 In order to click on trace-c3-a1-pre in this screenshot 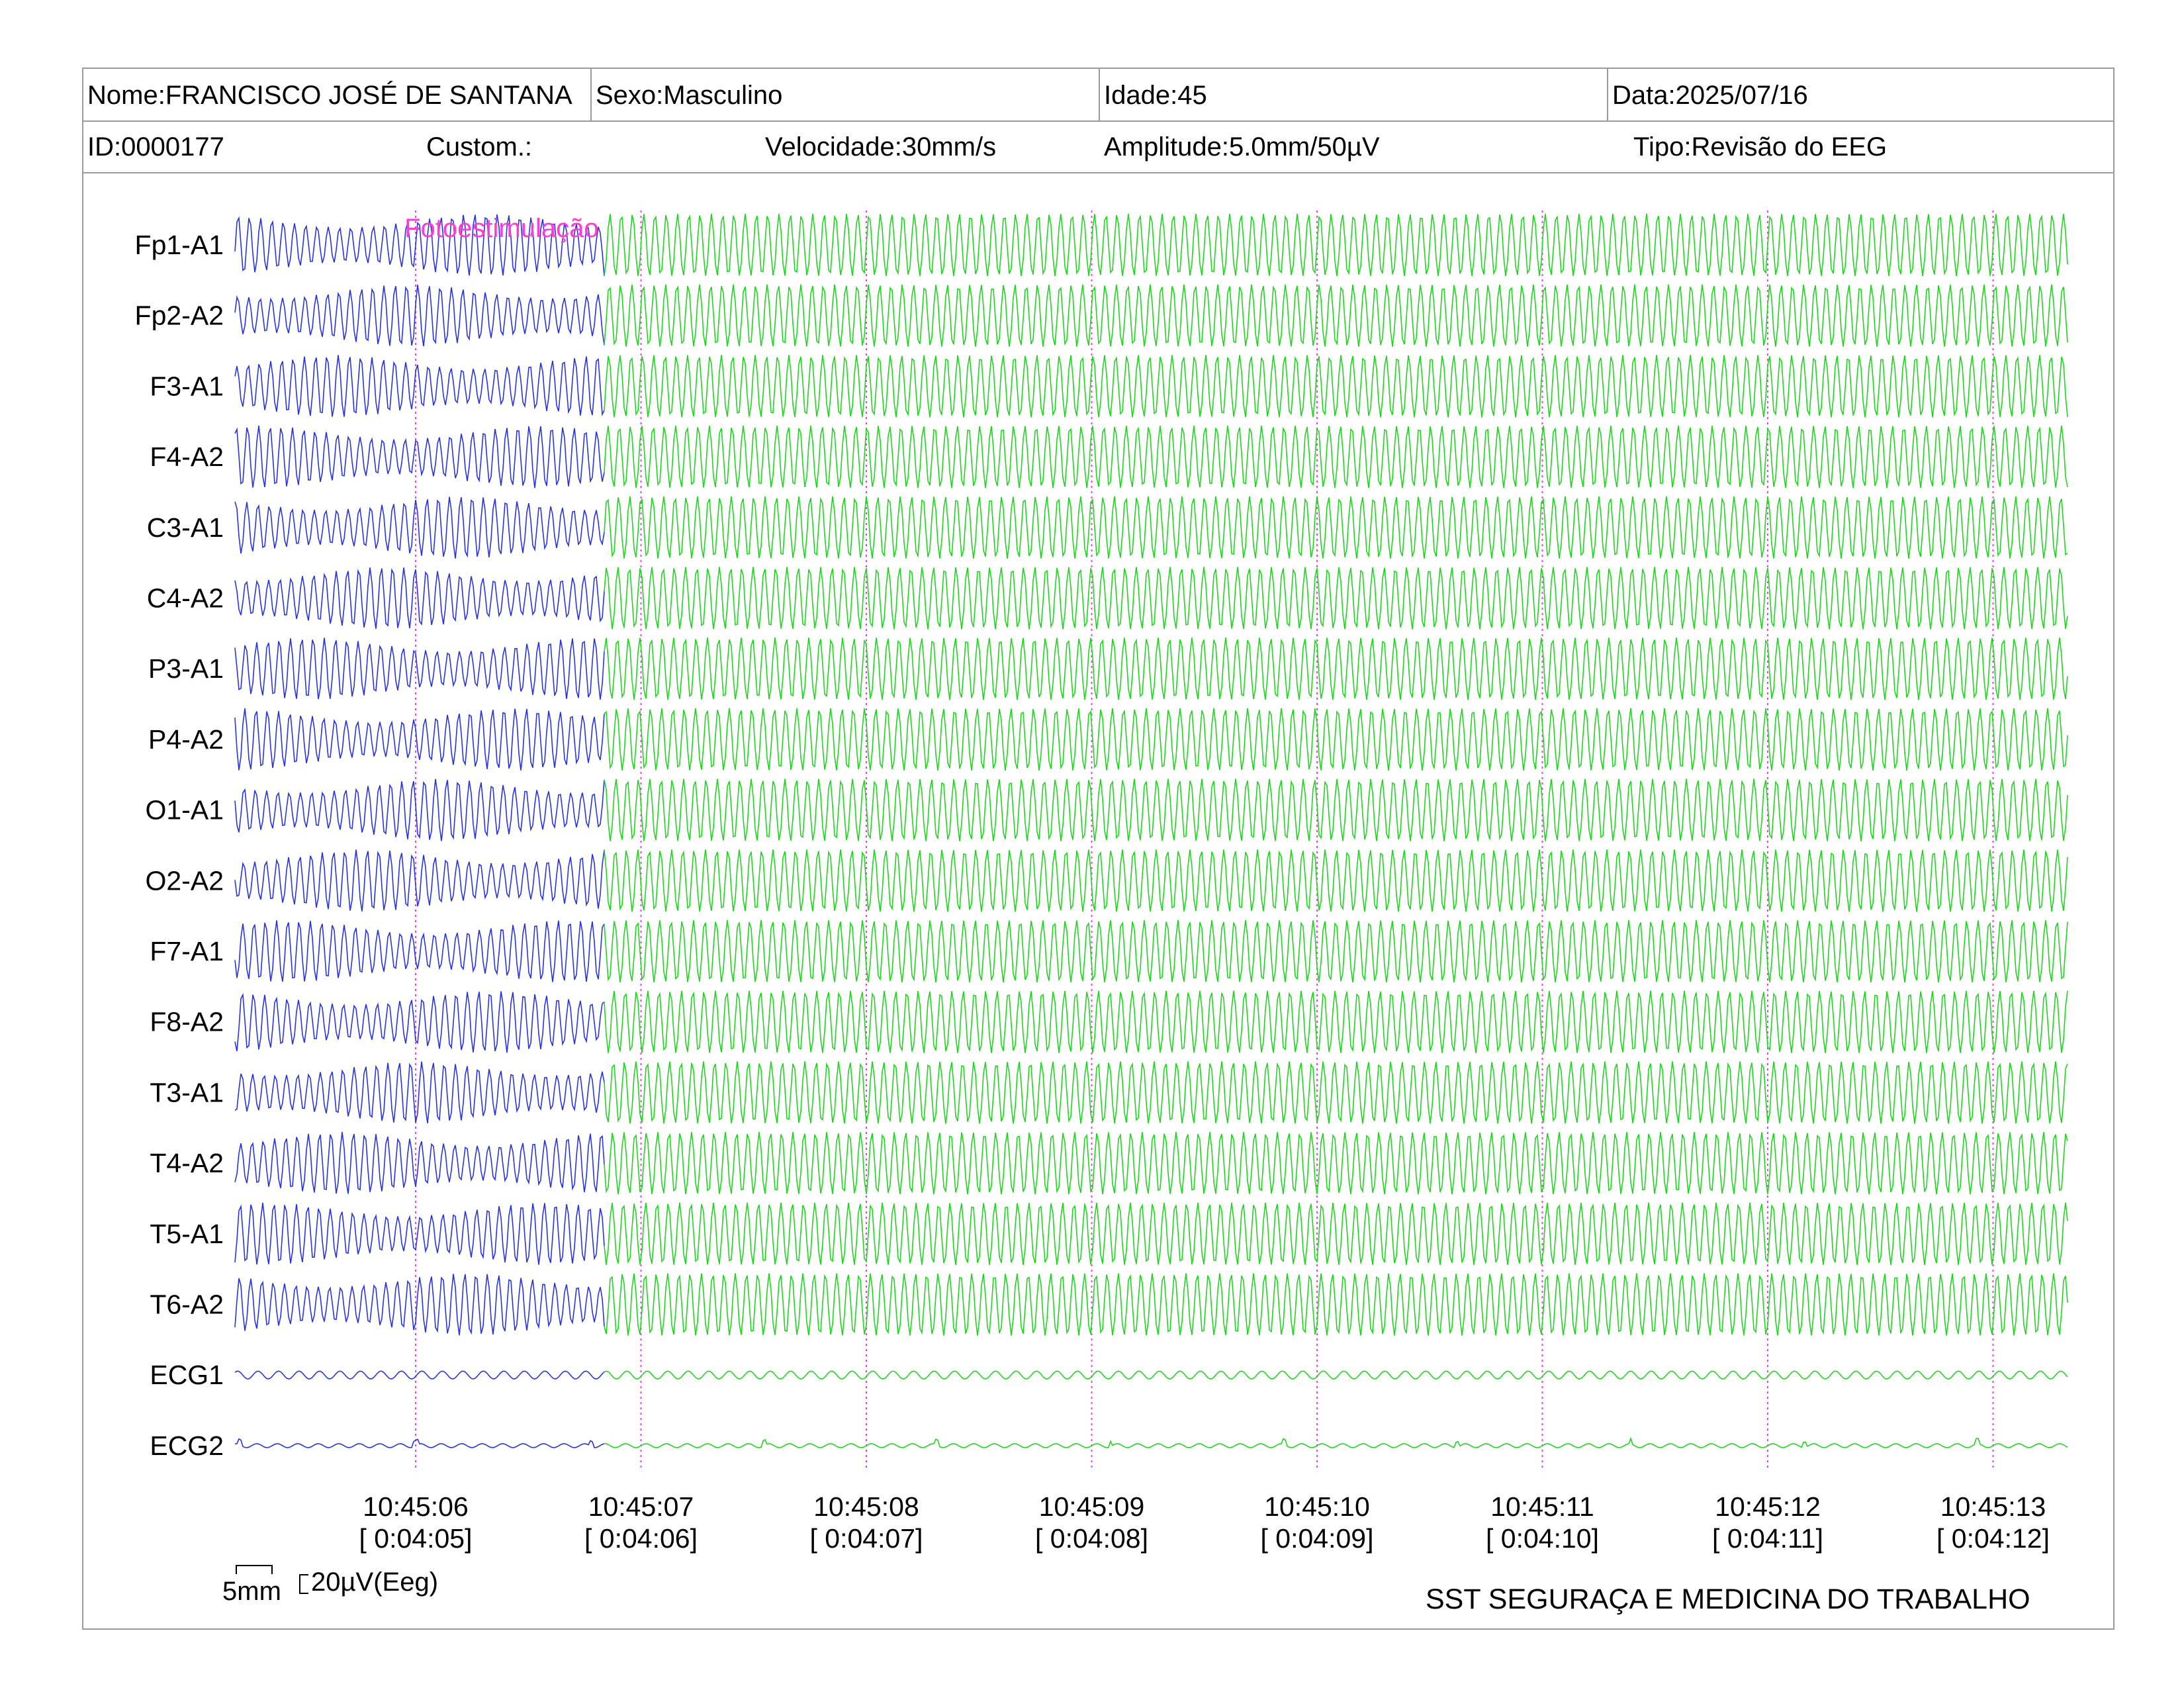, I will do `click(419, 527)`.